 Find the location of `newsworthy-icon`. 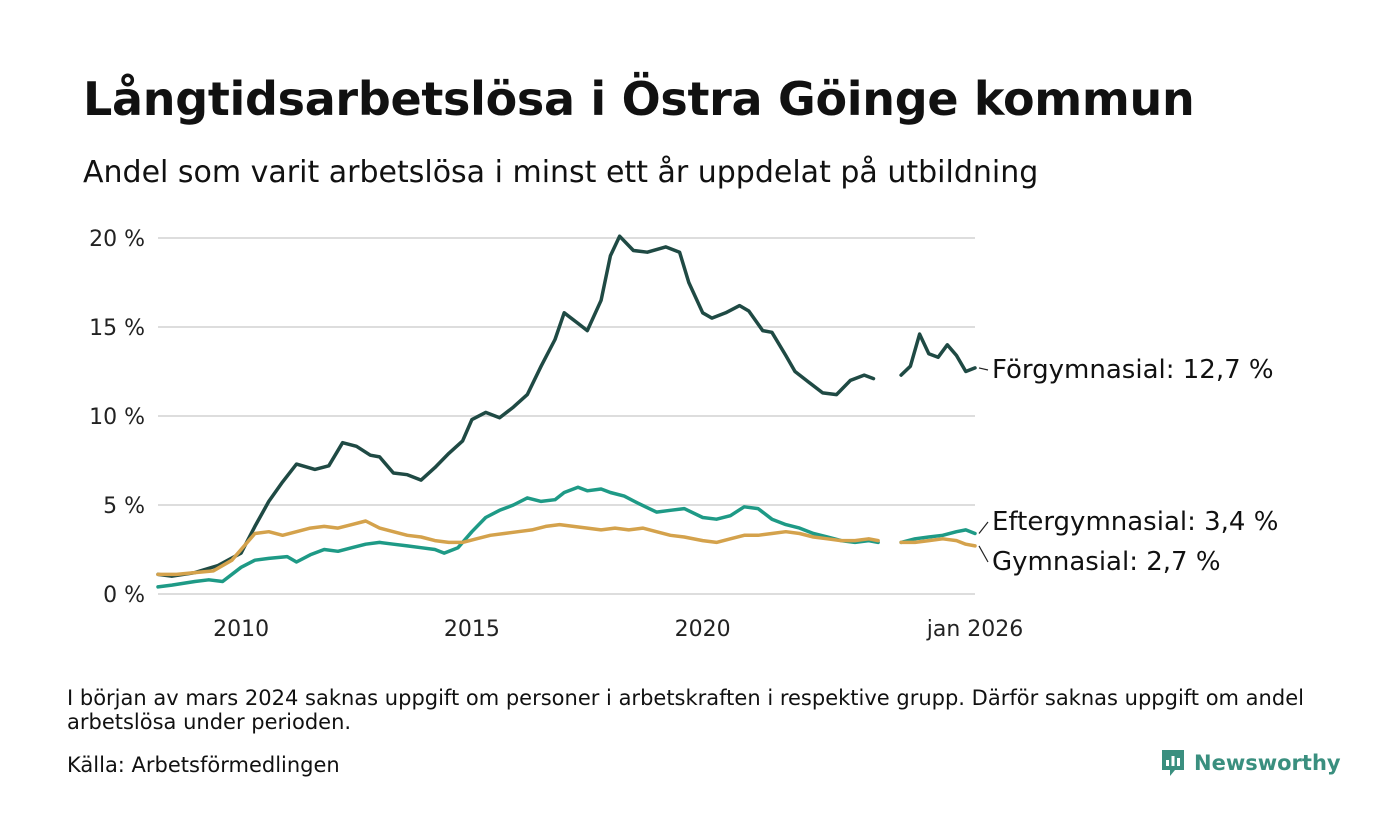

newsworthy-icon is located at coordinates (1173, 763).